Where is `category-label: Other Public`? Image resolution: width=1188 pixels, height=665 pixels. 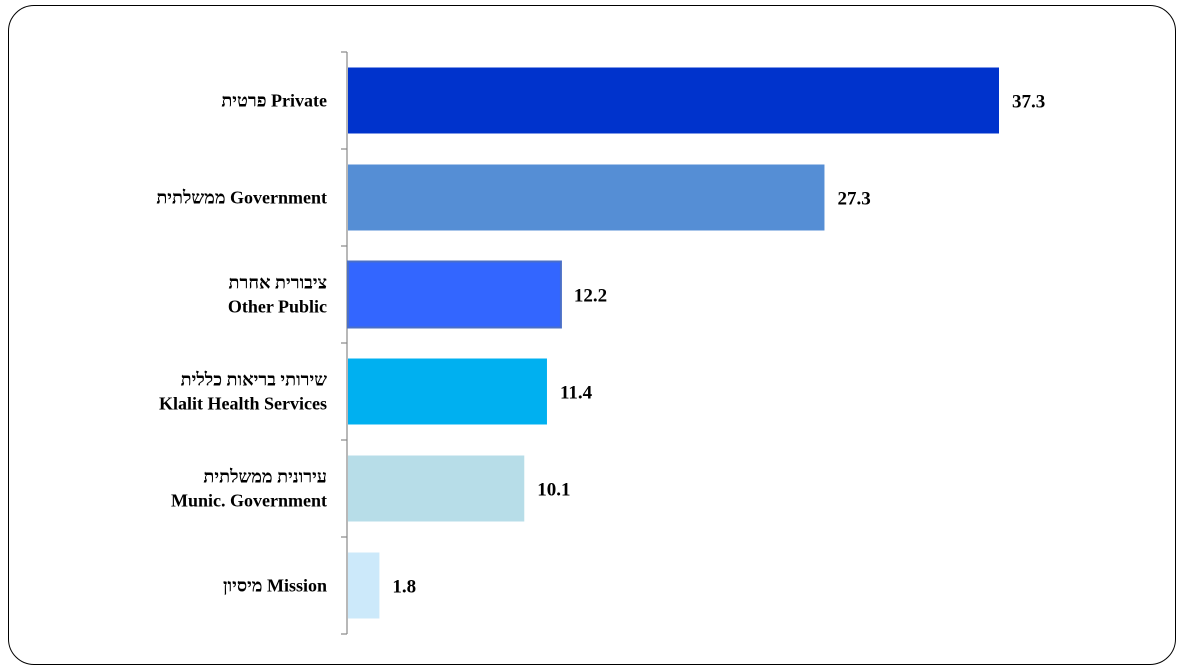 category-label: Other Public is located at coordinates (277, 307).